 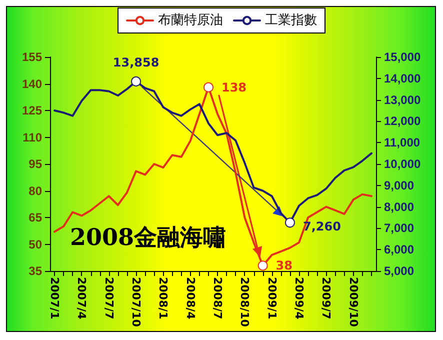 What do you see at coordinates (217, 298) in the screenshot?
I see `x-tick-label: 2008/7` at bounding box center [217, 298].